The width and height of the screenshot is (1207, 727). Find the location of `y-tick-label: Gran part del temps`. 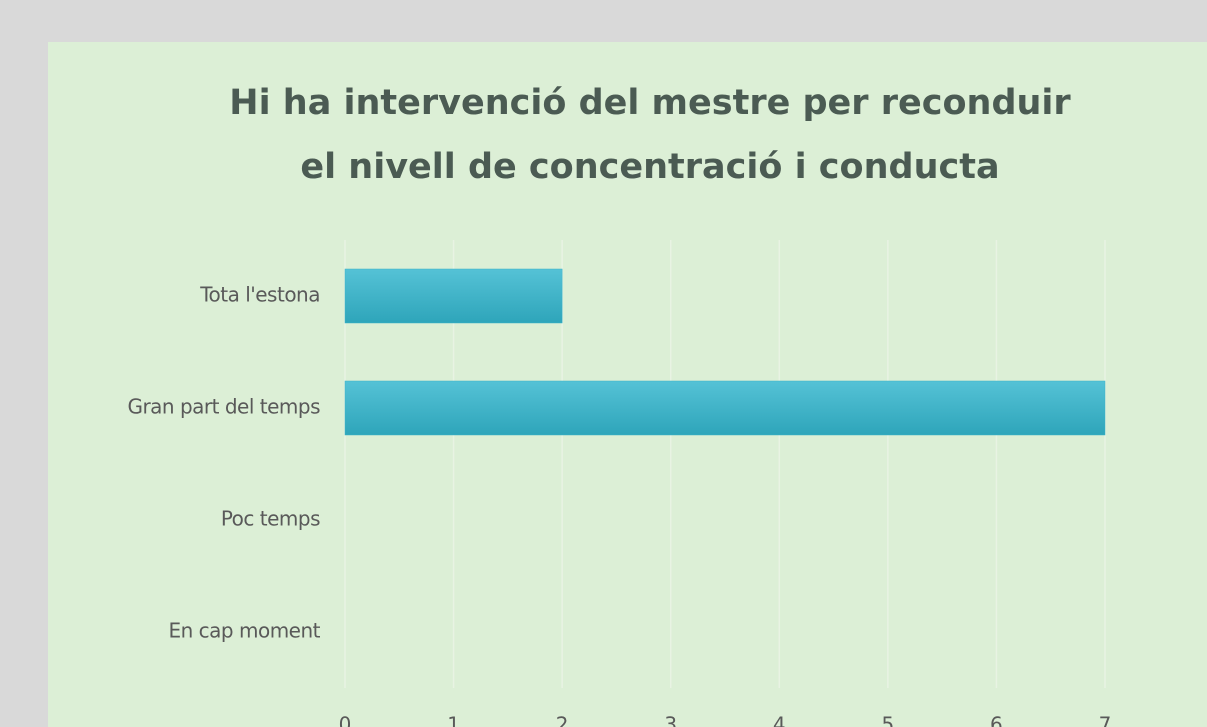

y-tick-label: Gran part del temps is located at coordinates (223, 407).